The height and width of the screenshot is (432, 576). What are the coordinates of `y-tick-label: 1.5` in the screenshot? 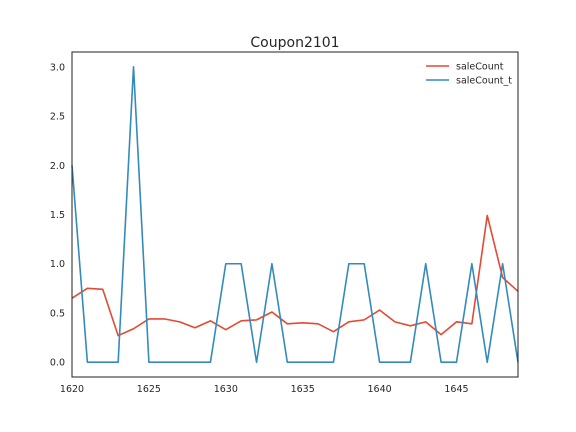 It's located at (57, 215).